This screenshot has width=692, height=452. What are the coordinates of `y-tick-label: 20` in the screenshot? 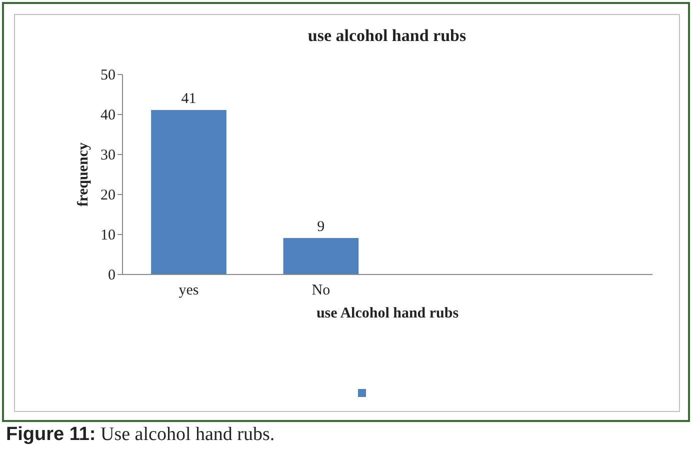 It's located at (108, 196).